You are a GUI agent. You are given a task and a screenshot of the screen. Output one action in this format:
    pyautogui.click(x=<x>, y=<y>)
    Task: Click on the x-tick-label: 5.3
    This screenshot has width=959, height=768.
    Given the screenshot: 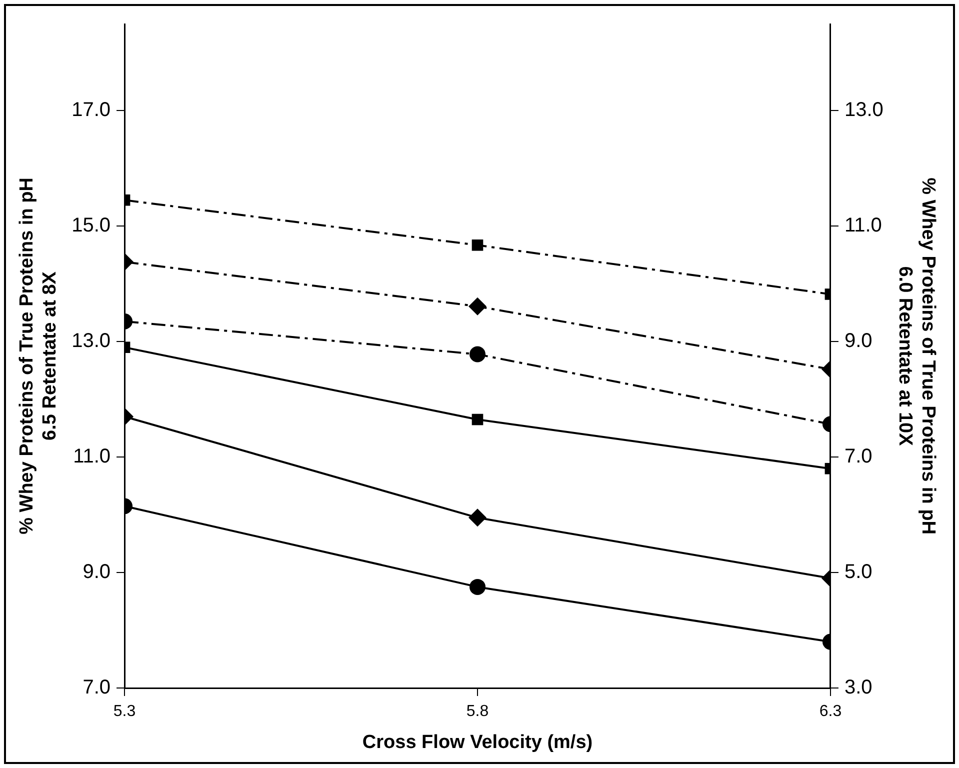 What is the action you would take?
    pyautogui.click(x=124, y=711)
    